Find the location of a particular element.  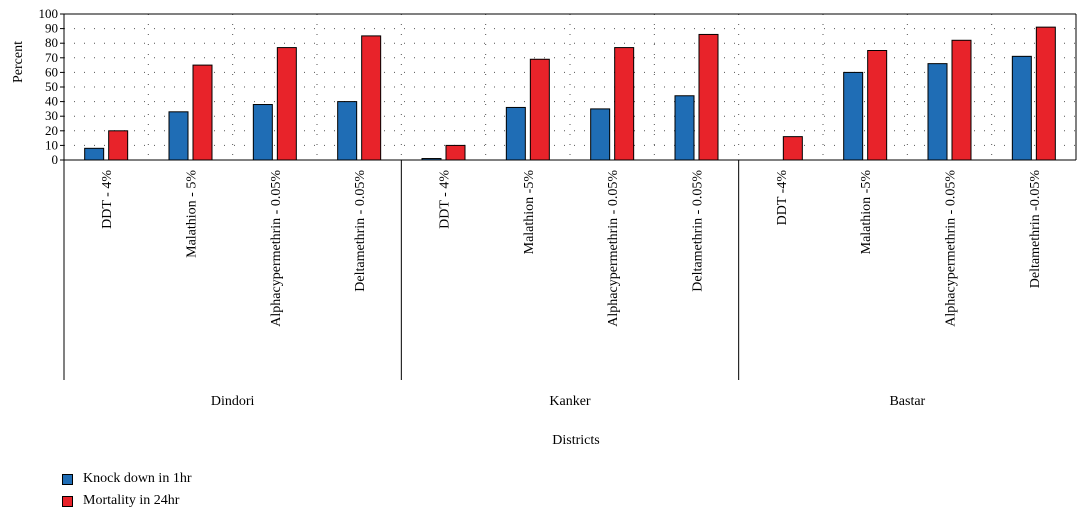

group-labels: Dindori Kanker Bastar is located at coordinates (568, 401).